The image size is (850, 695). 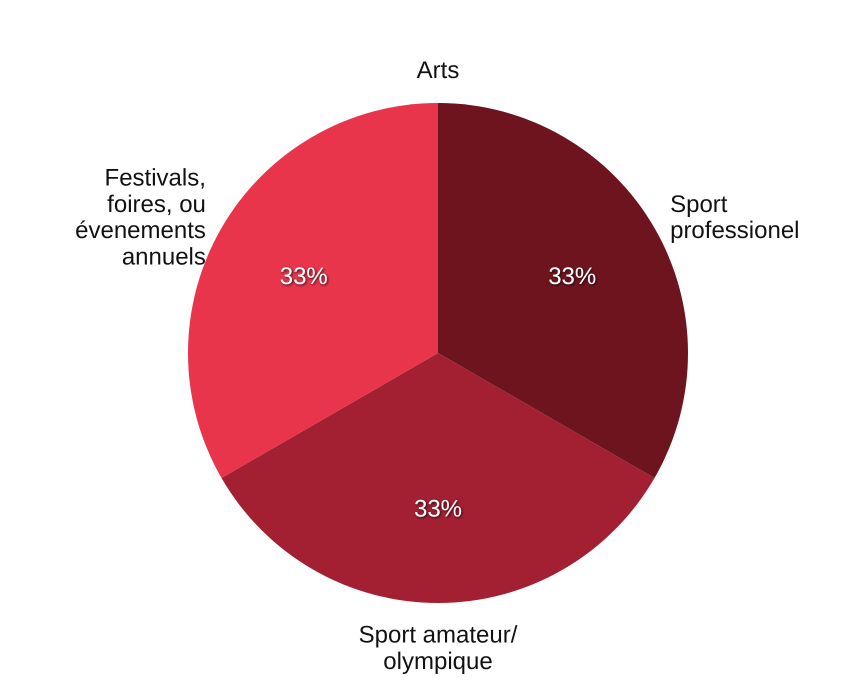 I want to click on slice-label: Sport professionel, so click(x=735, y=217).